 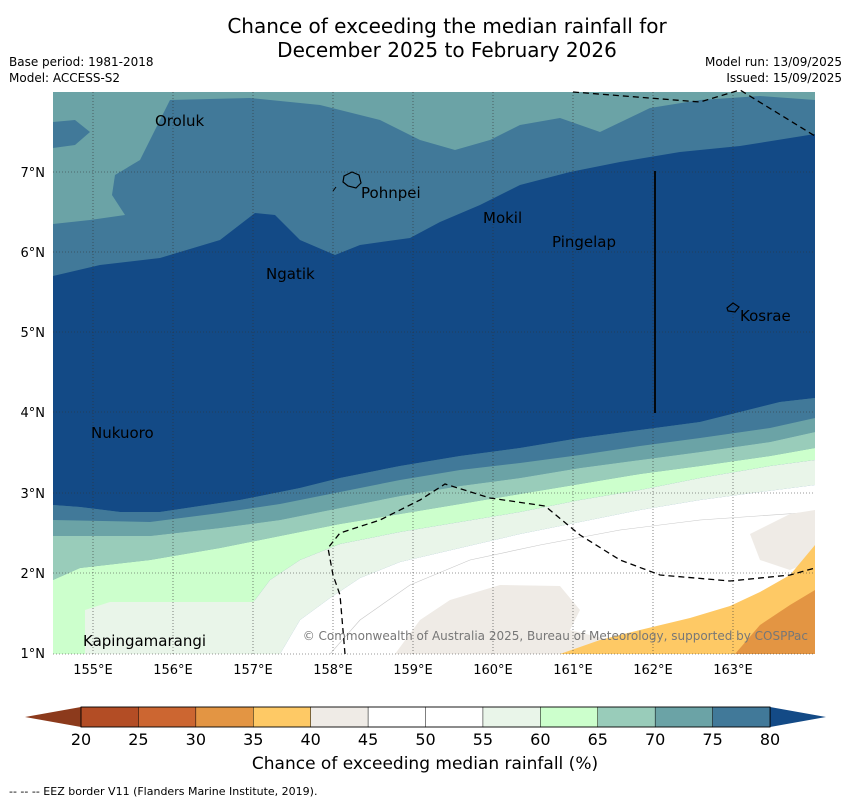 I want to click on lat-tick-3n: 3°N, so click(x=33, y=494).